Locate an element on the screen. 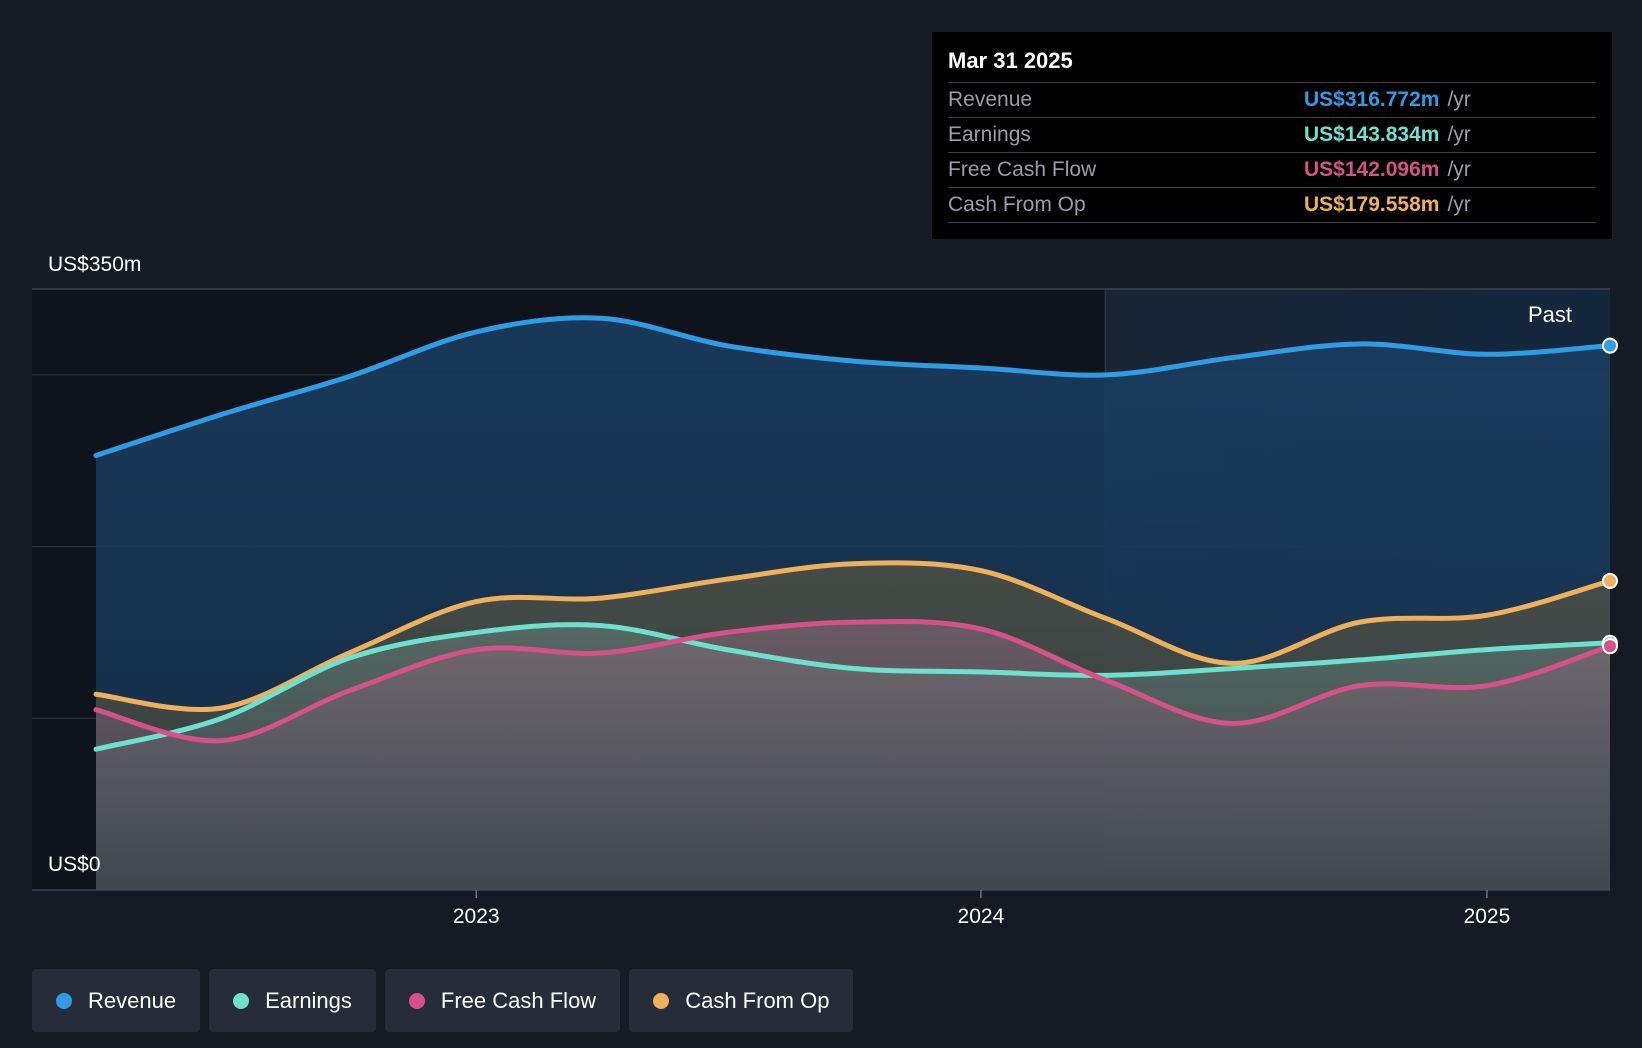 The image size is (1642, 1048). y-axis-bottom-label: US$0 is located at coordinates (74, 864).